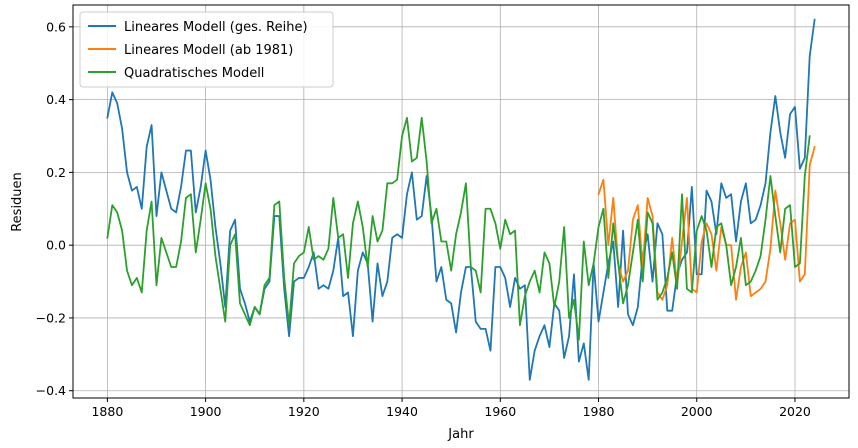  I want to click on x-tick-label: 1960, so click(500, 411).